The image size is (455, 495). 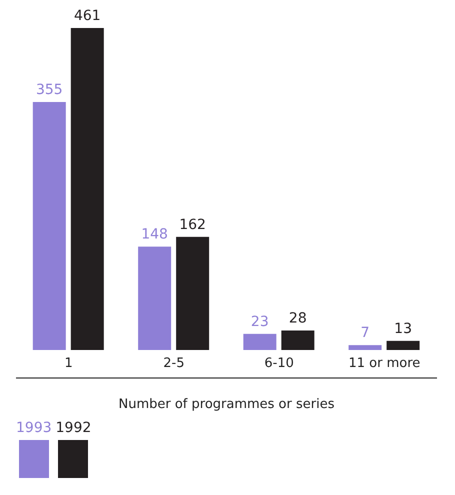 What do you see at coordinates (154, 234) in the screenshot?
I see `data-label: 148` at bounding box center [154, 234].